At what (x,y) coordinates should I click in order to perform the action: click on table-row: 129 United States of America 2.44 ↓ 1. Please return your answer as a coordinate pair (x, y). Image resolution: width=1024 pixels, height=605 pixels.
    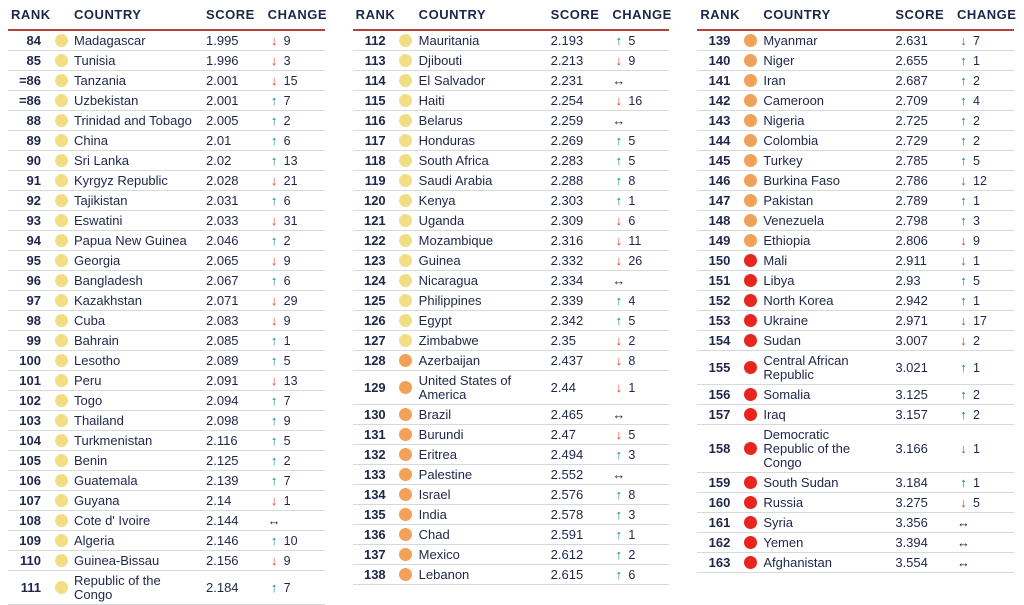
    Looking at the image, I should click on (511, 388).